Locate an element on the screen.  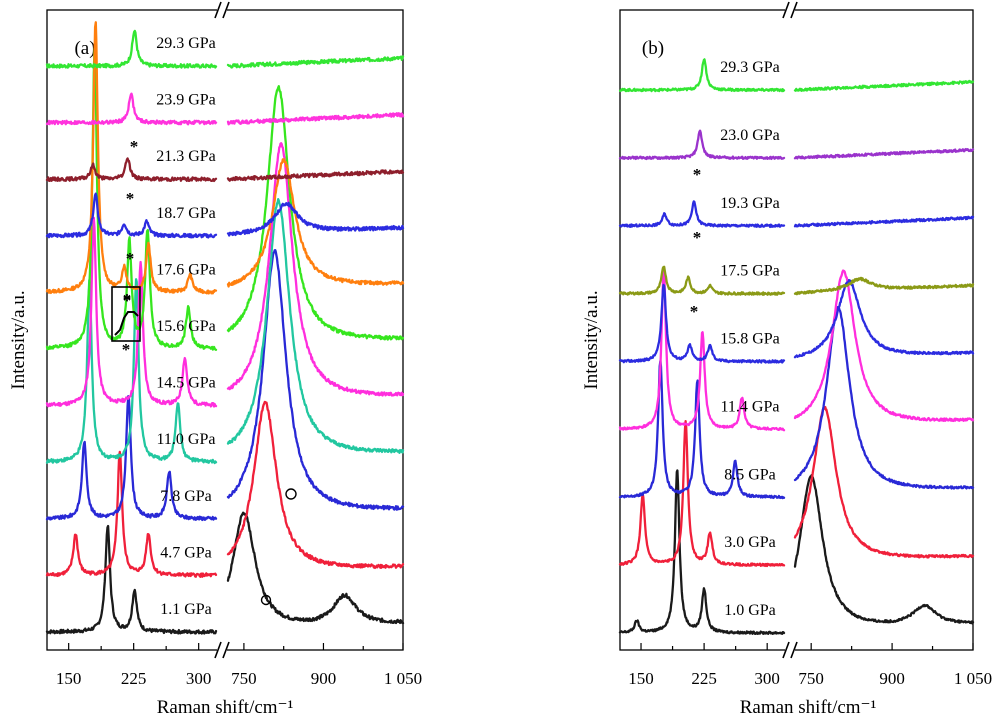
pressure-label: 4.7 GPa is located at coordinates (186, 552).